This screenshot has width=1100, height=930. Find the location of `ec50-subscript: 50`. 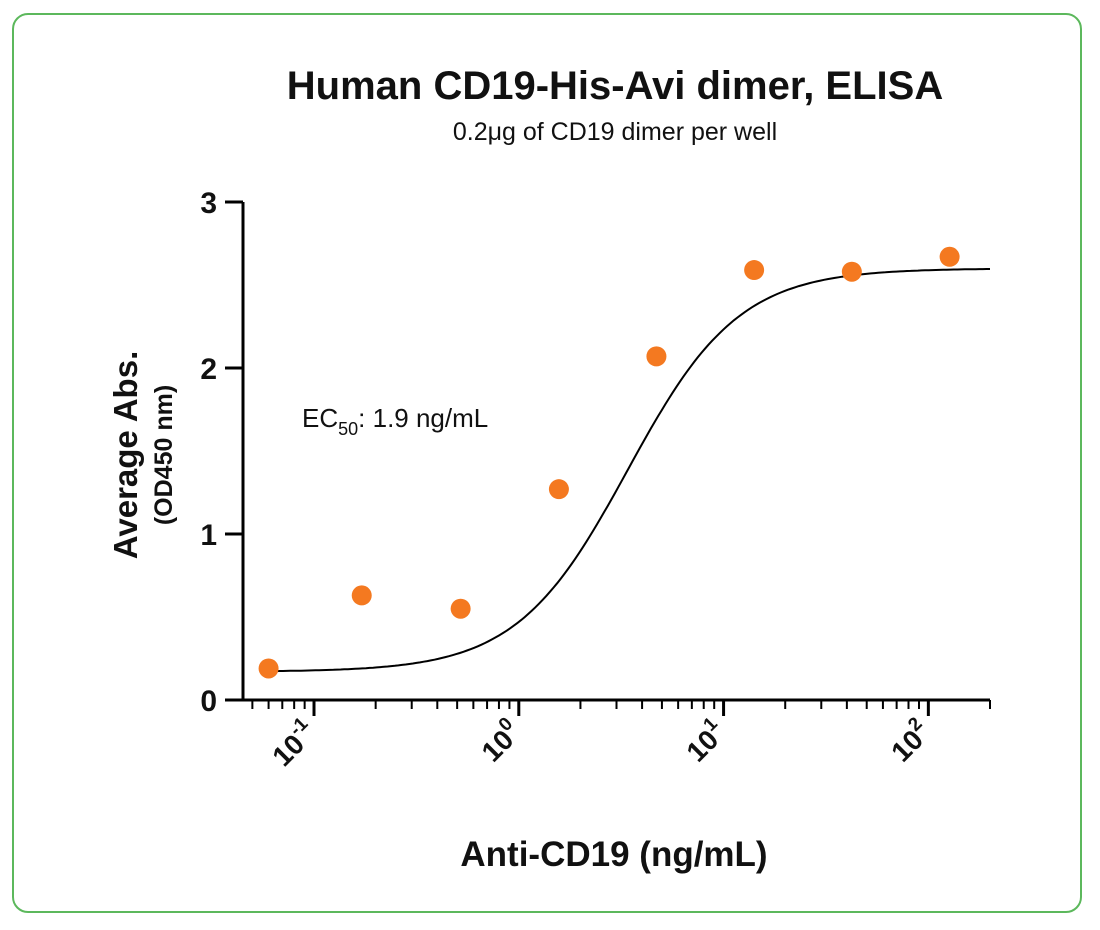

ec50-subscript: 50 is located at coordinates (348, 429).